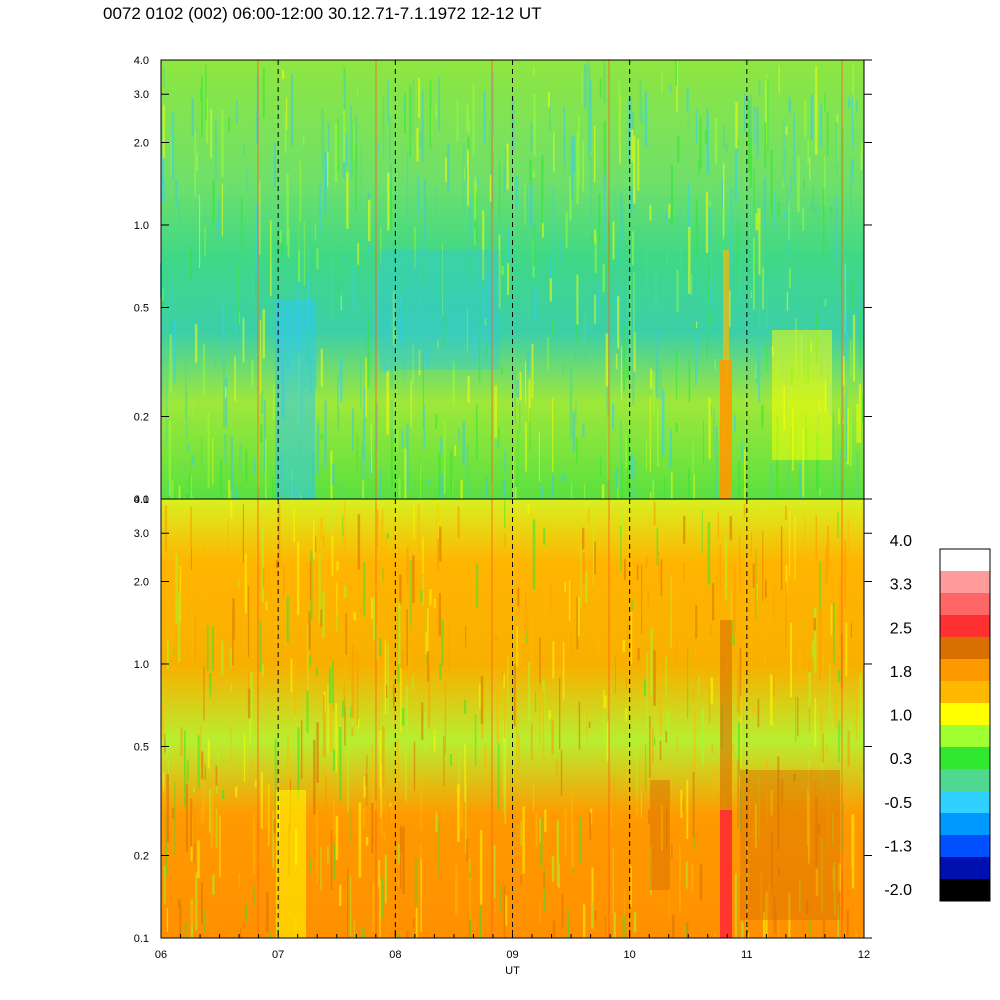 The image size is (1000, 1000). I want to click on colorbar-frame, so click(965, 725).